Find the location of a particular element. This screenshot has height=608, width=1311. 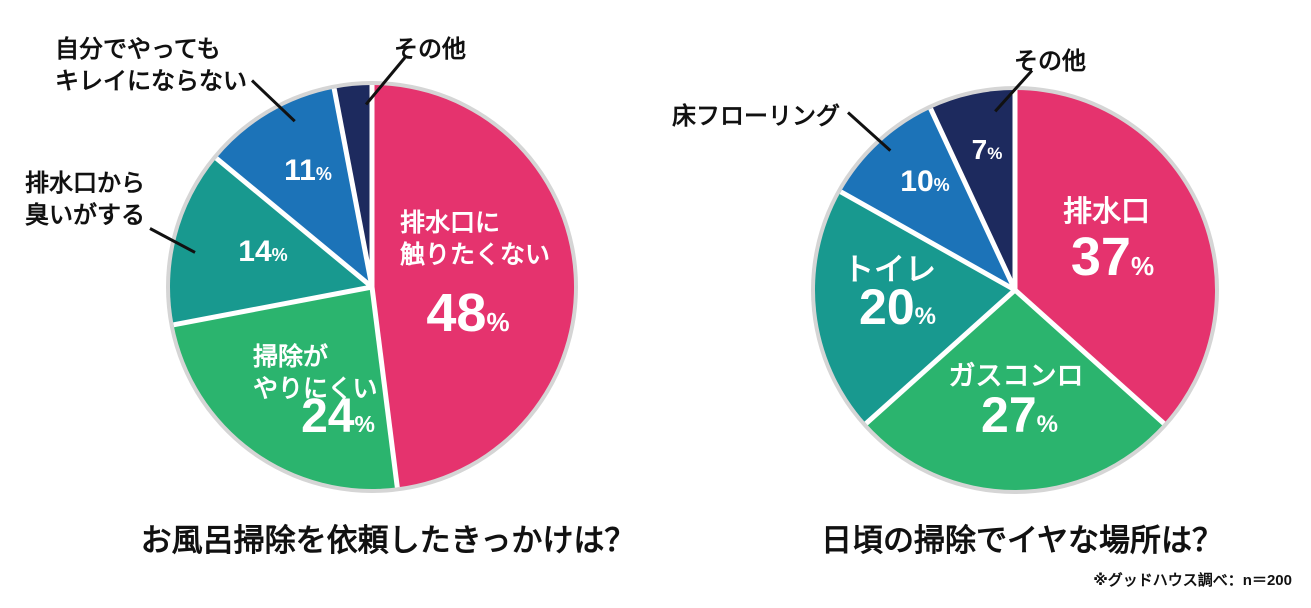

slice-label-gas-stove: ガスコンロ is located at coordinates (1016, 373).